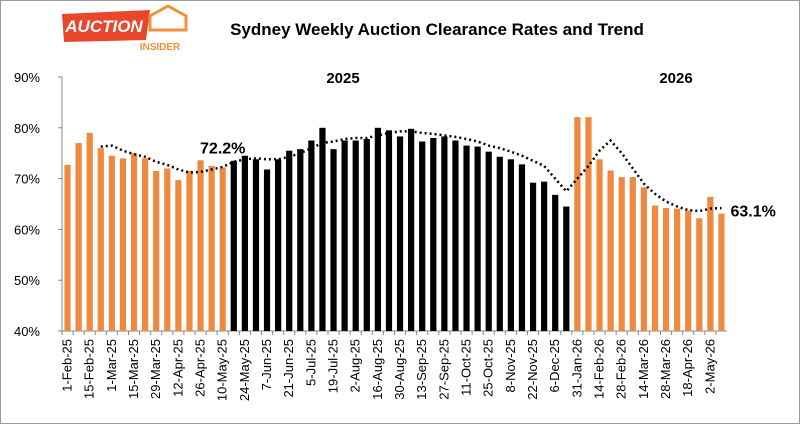 The width and height of the screenshot is (800, 424). Describe the element at coordinates (488, 368) in the screenshot. I see `x-tick-label: 25-Oct-25` at that location.